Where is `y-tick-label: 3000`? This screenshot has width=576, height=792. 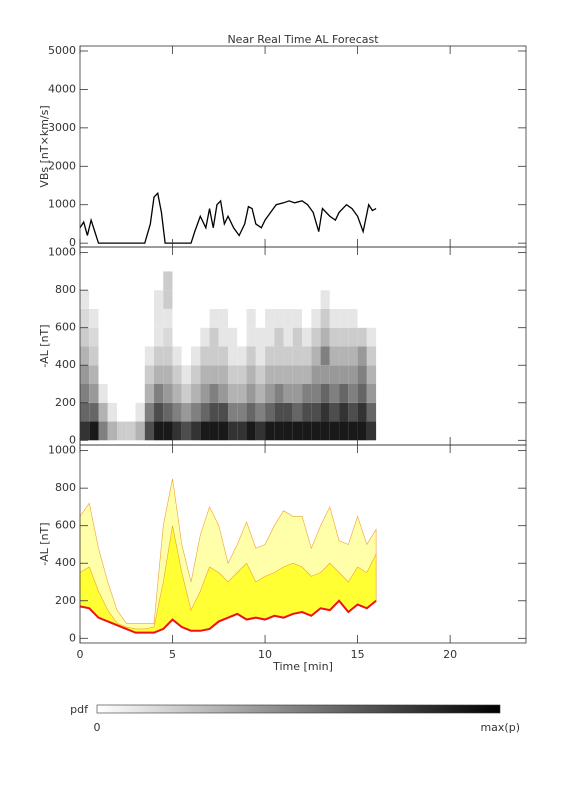 y-tick-label: 3000 is located at coordinates (62, 127).